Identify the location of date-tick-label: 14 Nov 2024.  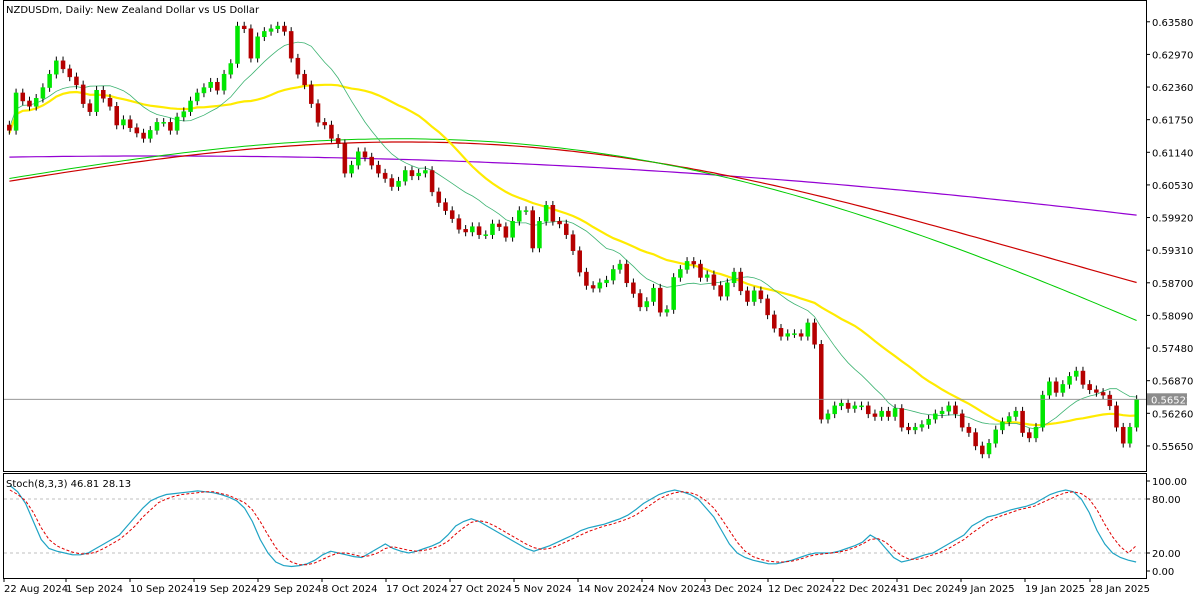
(610, 589).